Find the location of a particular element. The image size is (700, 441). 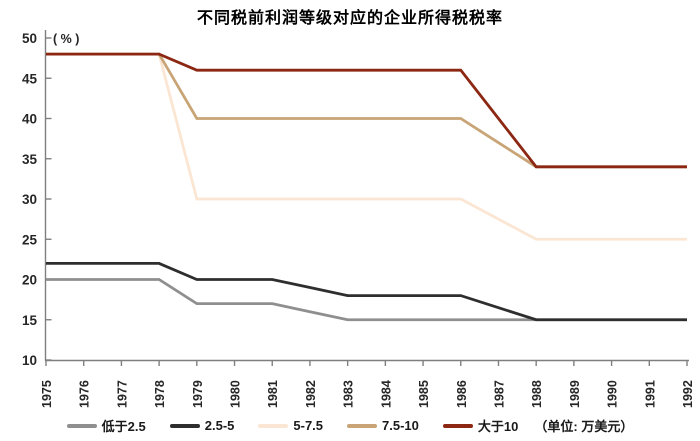

legend-label-5-to-7-5: 5-7.5 is located at coordinates (308, 425).